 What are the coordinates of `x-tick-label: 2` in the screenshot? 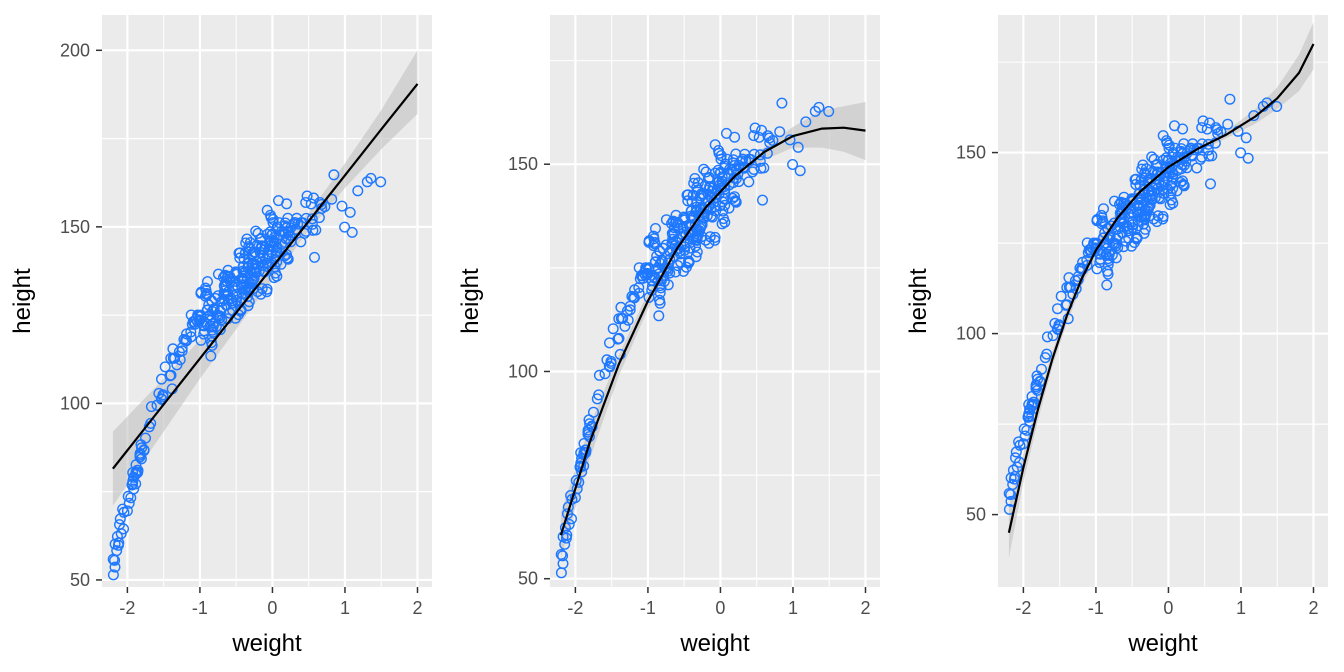 It's located at (1313, 608).